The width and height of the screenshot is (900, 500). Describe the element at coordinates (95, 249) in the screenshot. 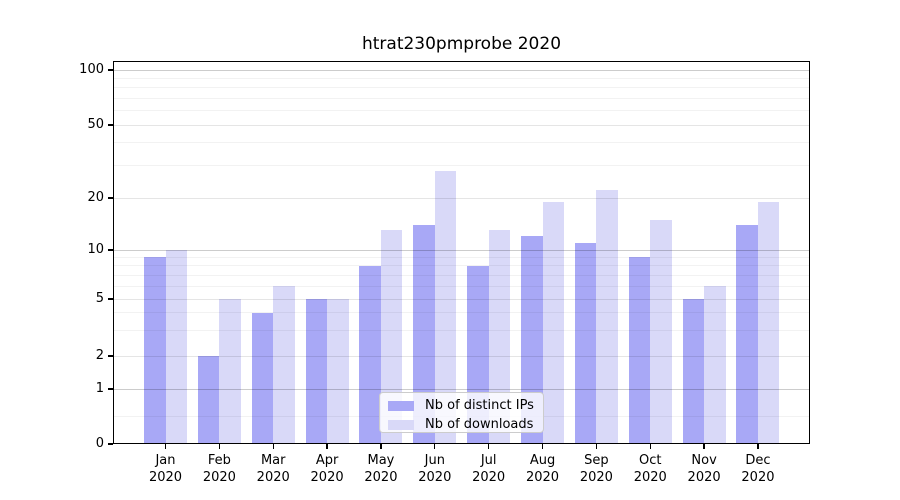

I see `y-tick-label: 10` at that location.